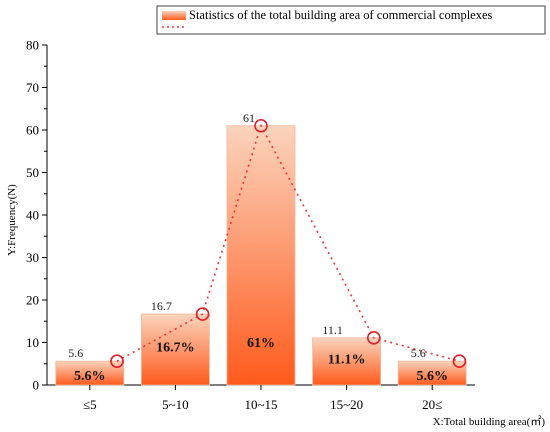 The width and height of the screenshot is (550, 432). Describe the element at coordinates (32, 342) in the screenshot. I see `y-tick-label: 10` at that location.